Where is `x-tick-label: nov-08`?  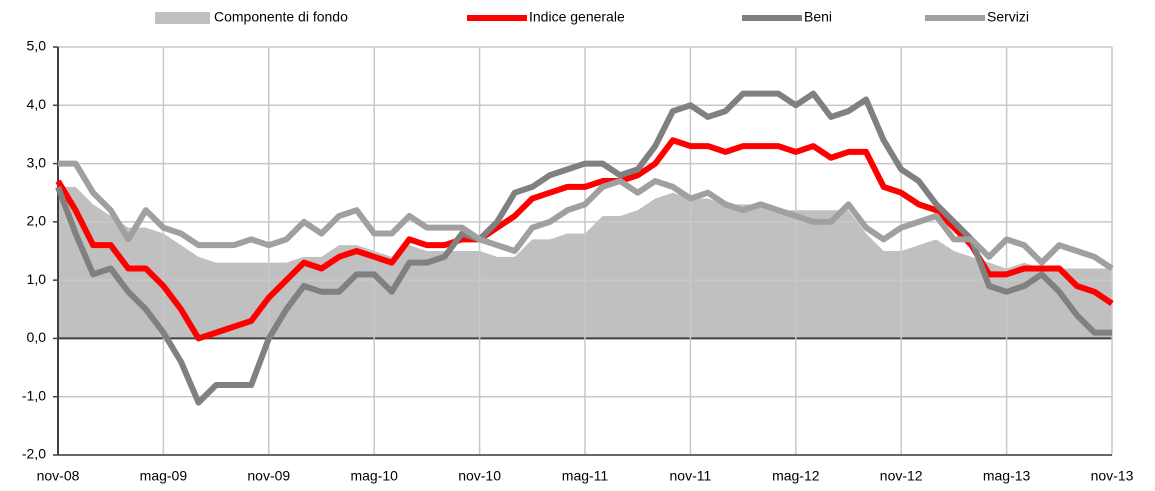 x-tick-label: nov-08 is located at coordinates (58, 476).